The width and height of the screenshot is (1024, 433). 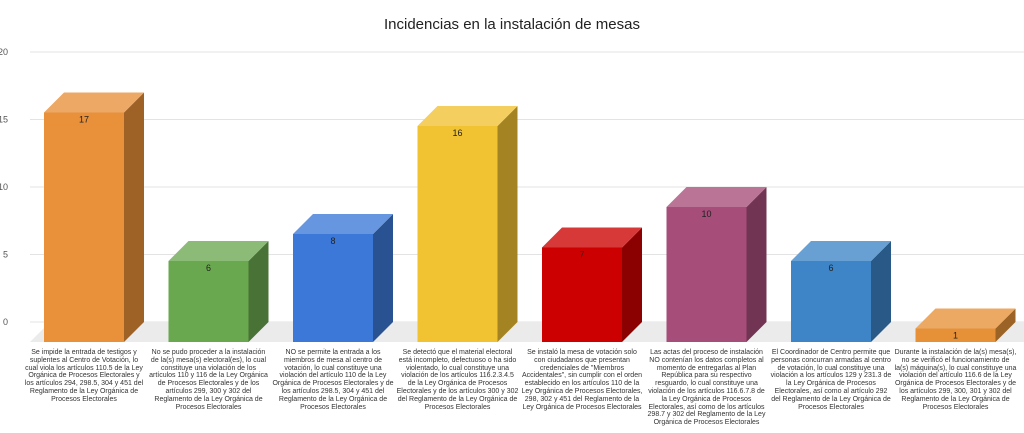 I want to click on data-label: 7, so click(x=581, y=255).